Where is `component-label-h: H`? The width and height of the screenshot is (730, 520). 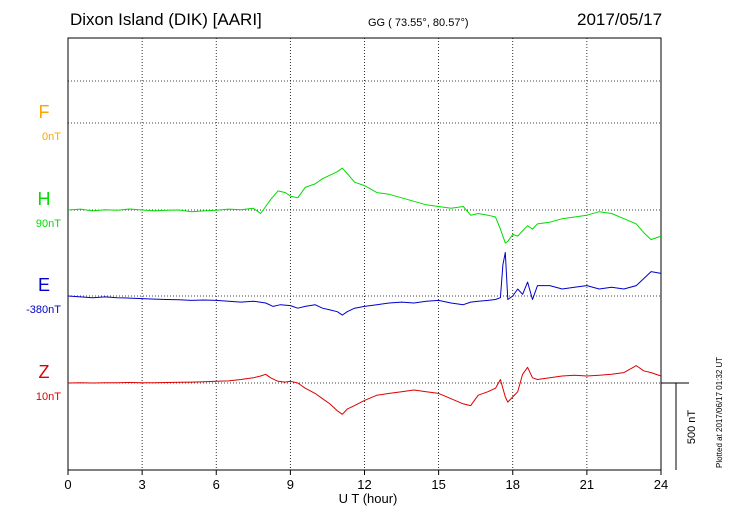
component-label-h: H is located at coordinates (44, 199).